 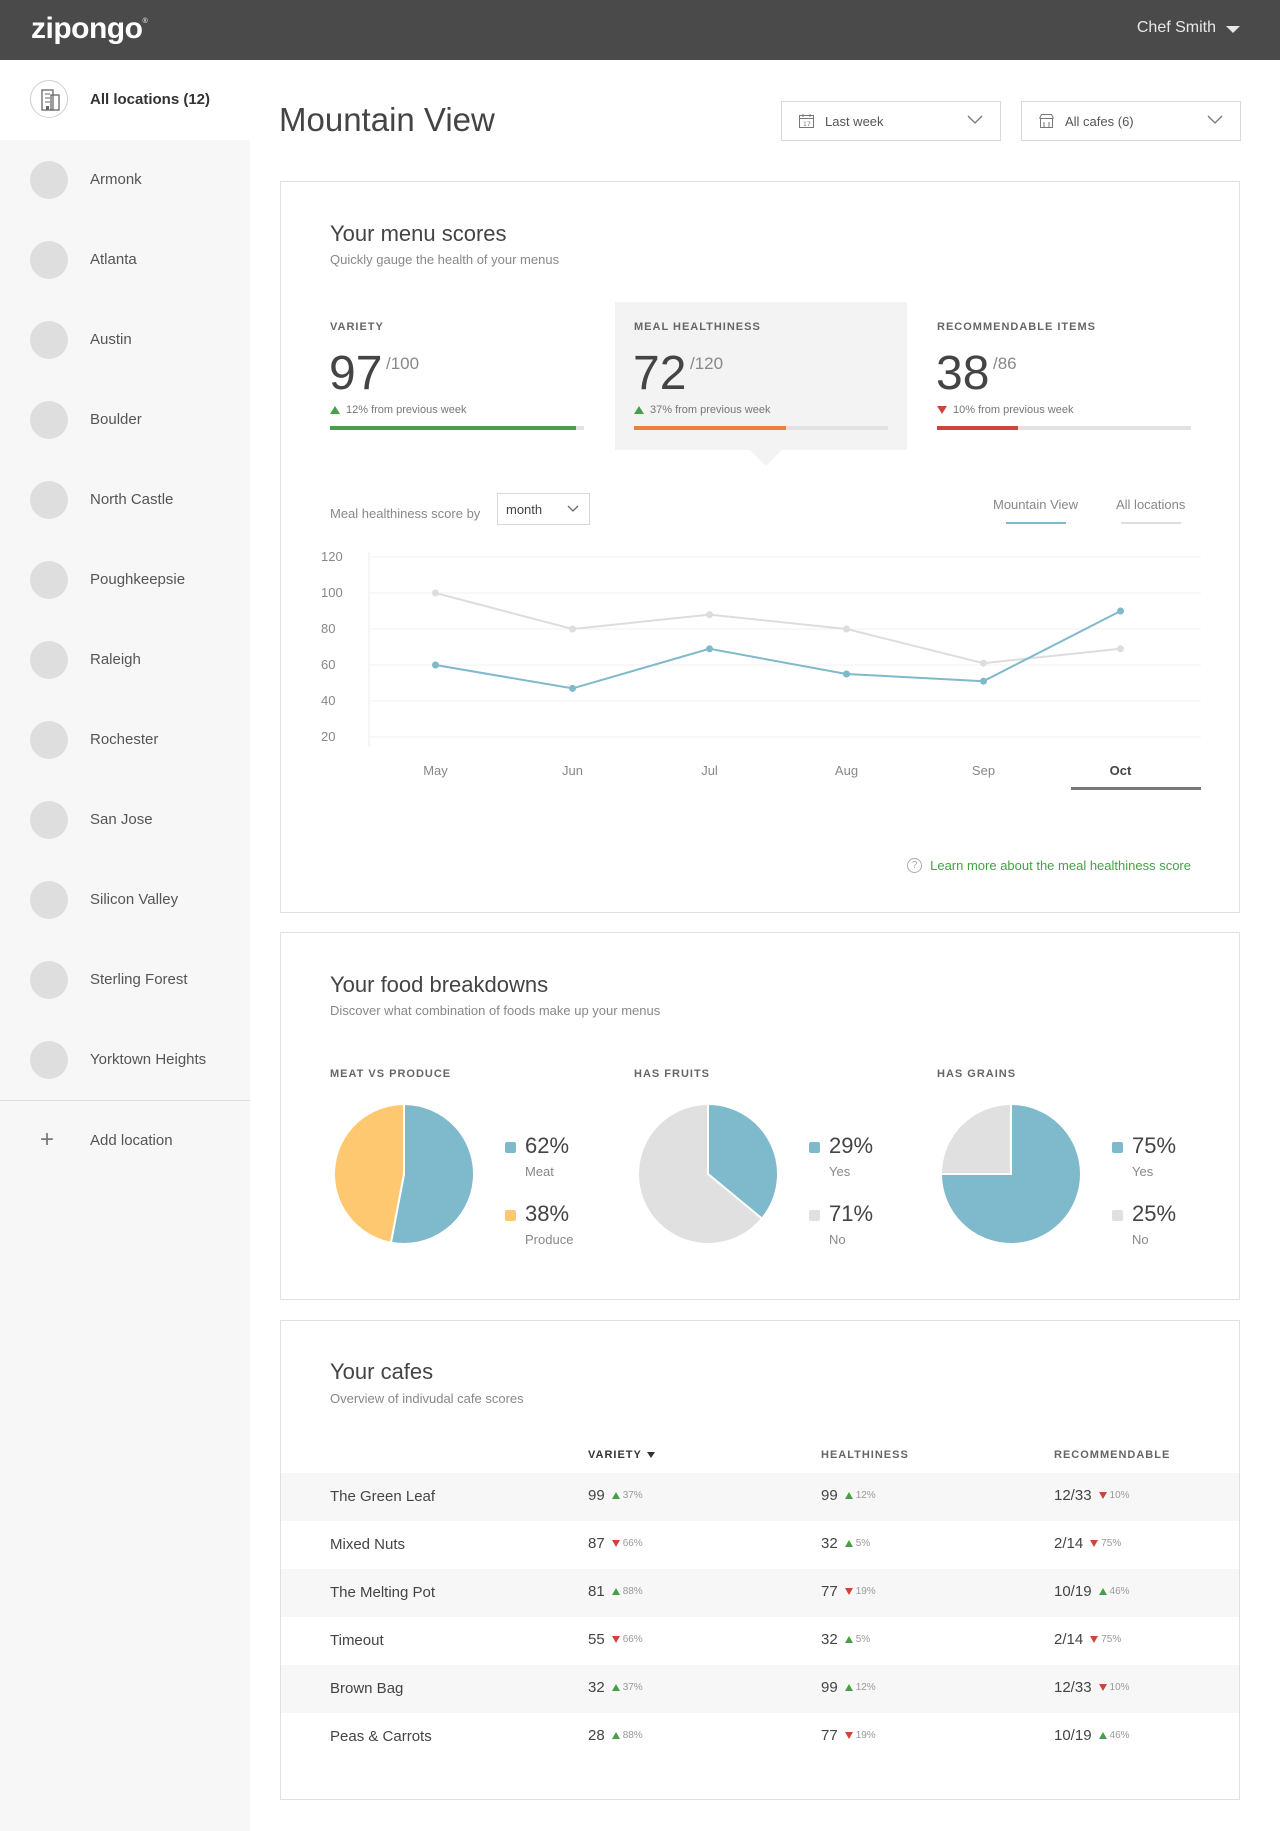 What do you see at coordinates (480, 1168) in the screenshot?
I see `pie-block-meat-vs-produce: MEAT VS PRODUCE 62% Meat 38% Produce` at bounding box center [480, 1168].